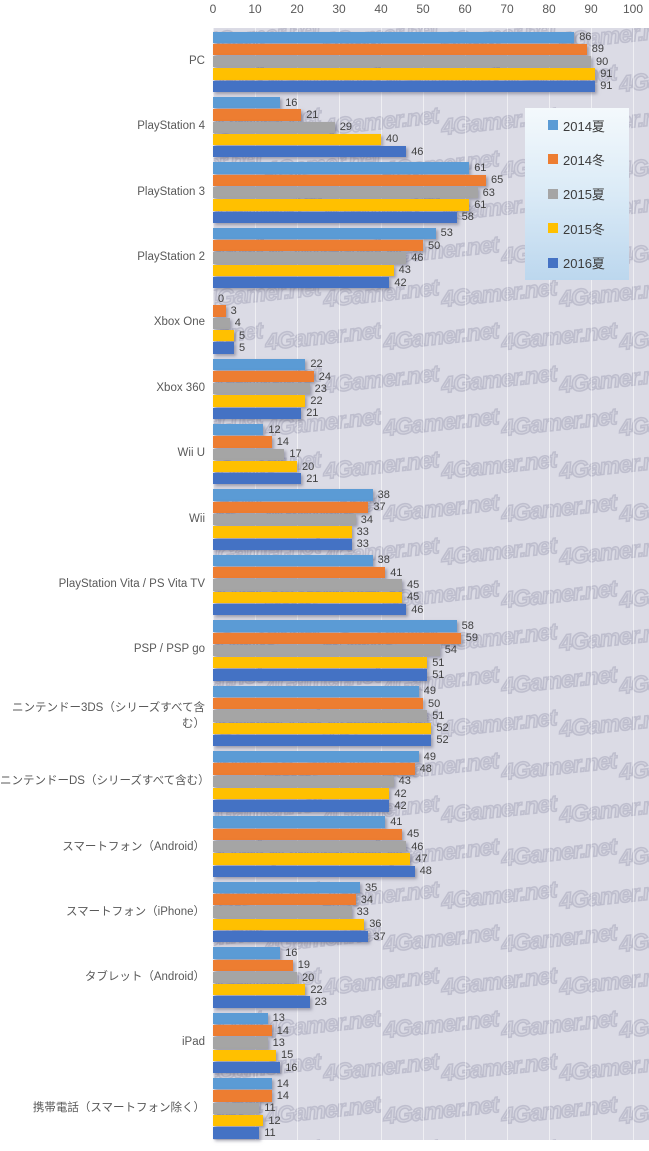  Describe the element at coordinates (291, 1067) in the screenshot. I see `bar-value-label: 16` at that location.